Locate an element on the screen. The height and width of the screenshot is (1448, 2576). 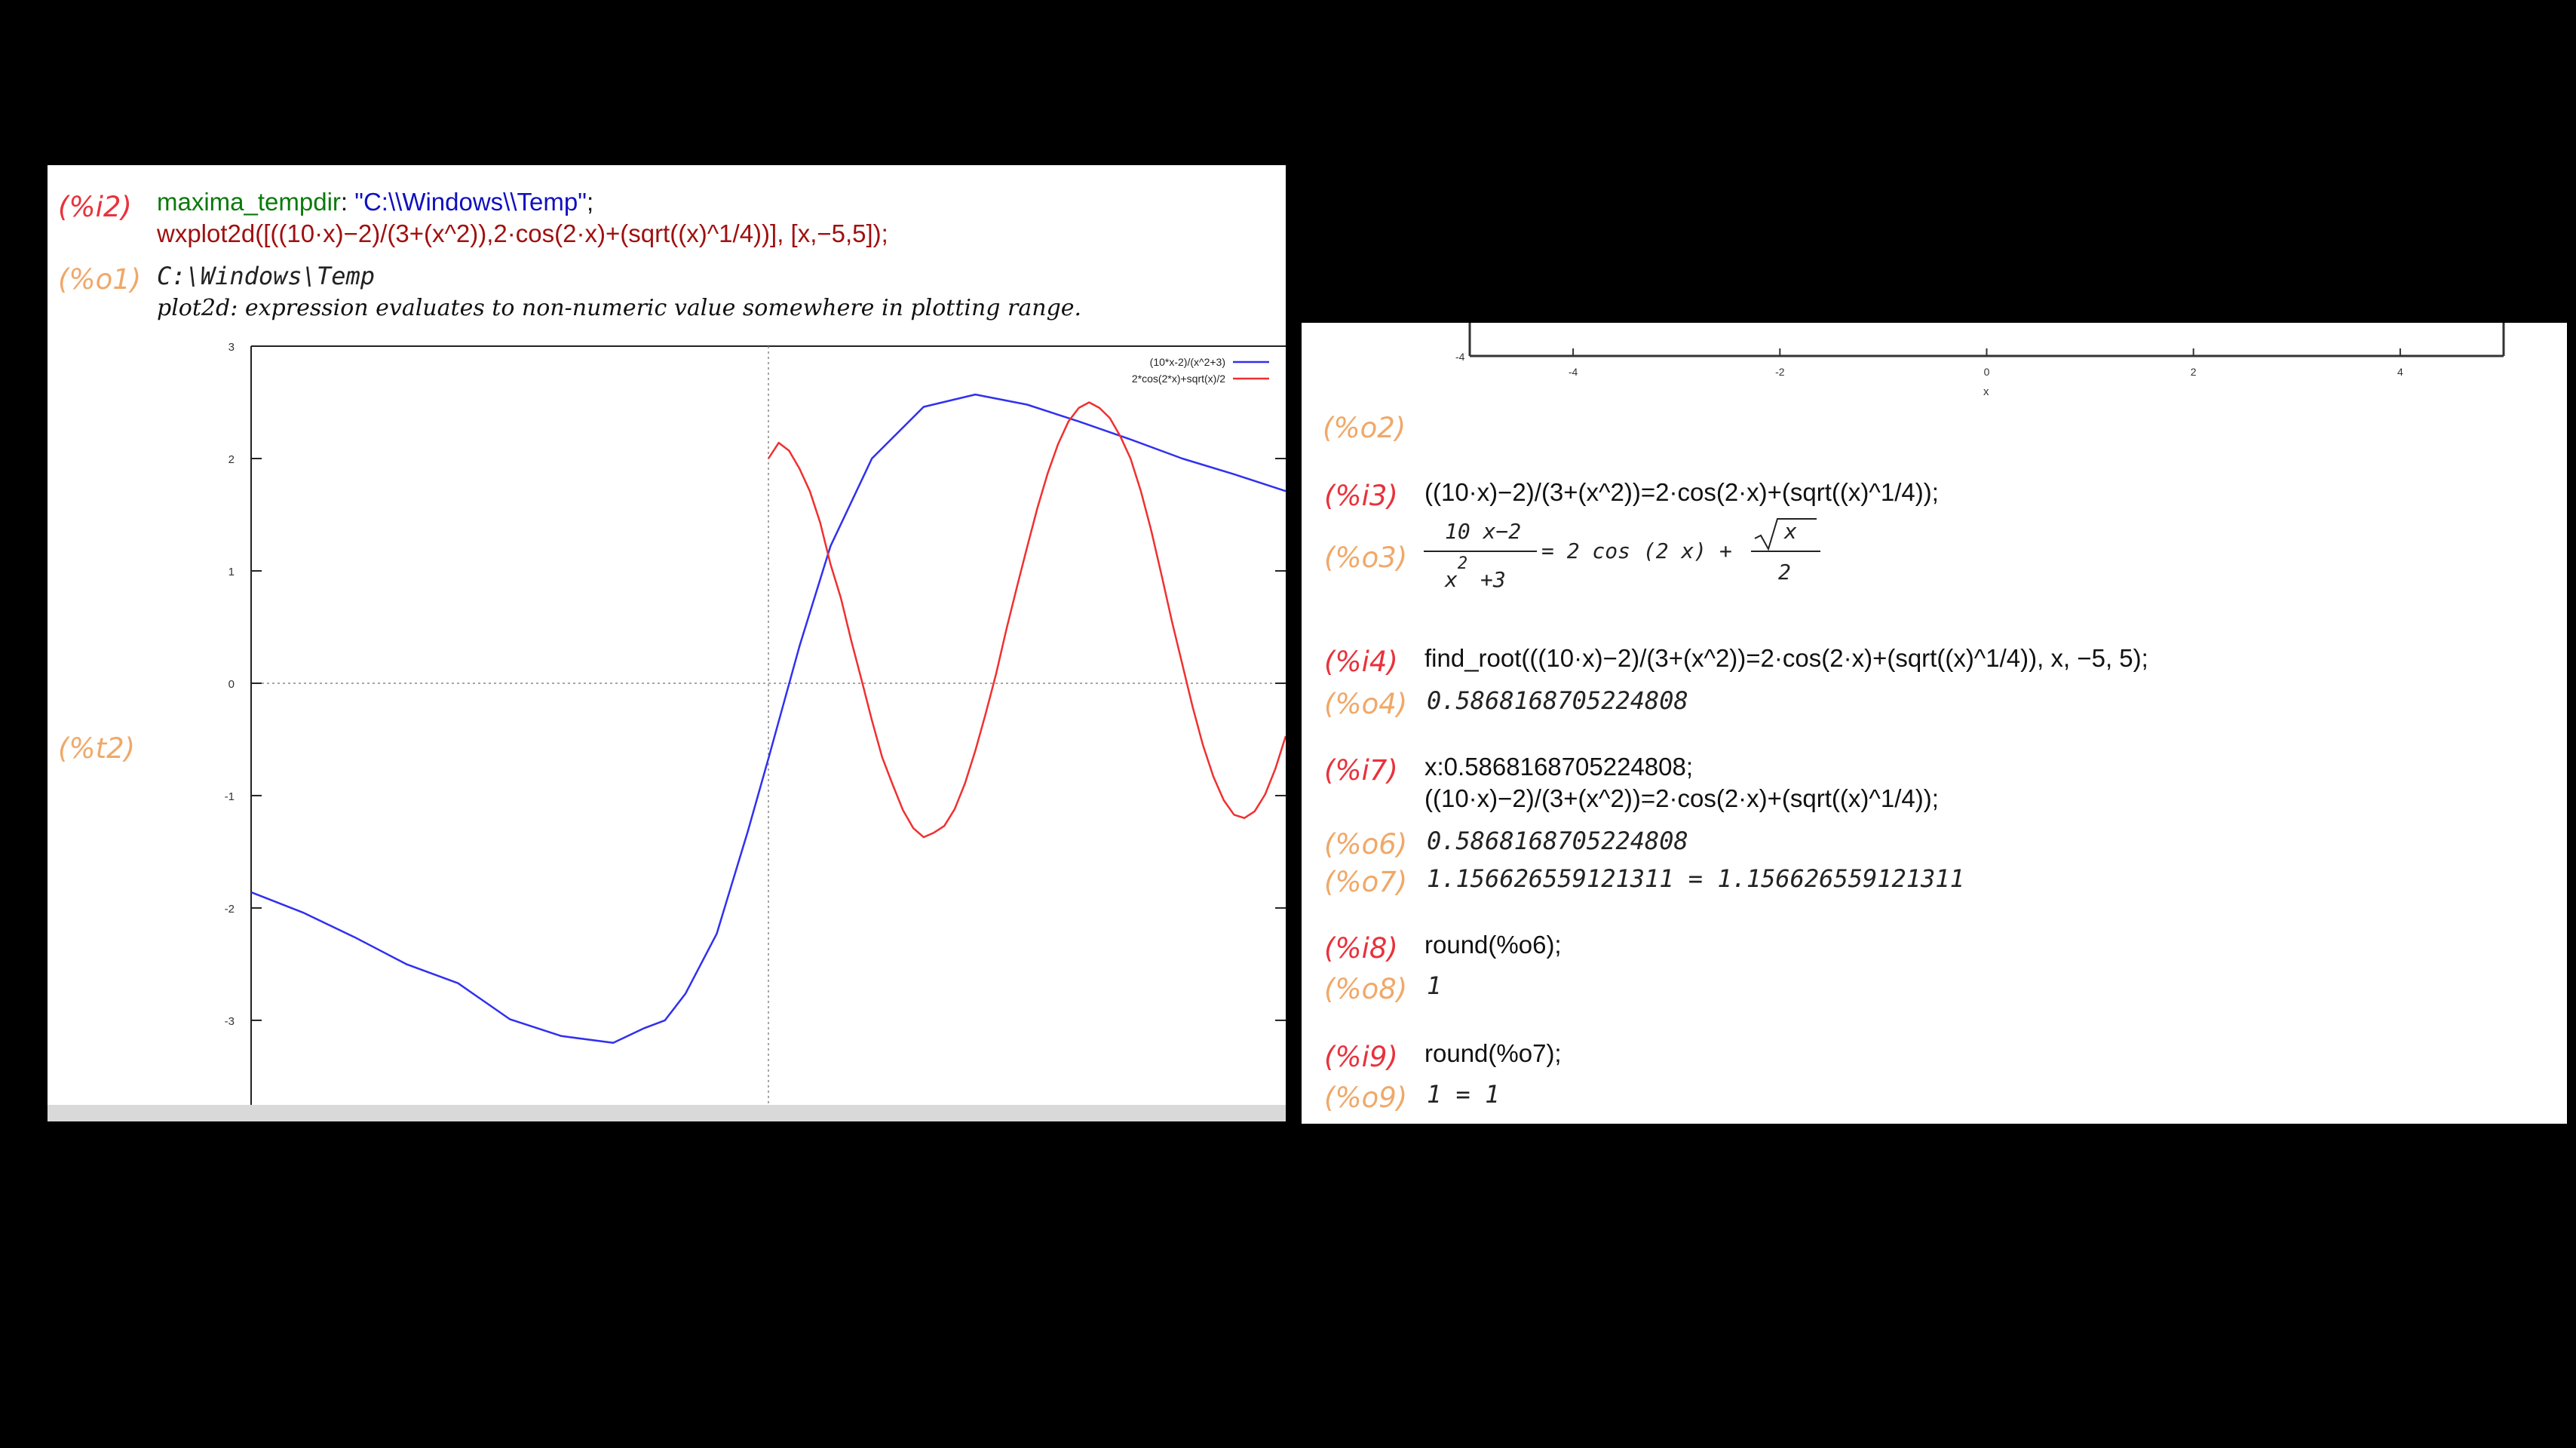
output-label-o6: (%o6) is located at coordinates (1366, 844).